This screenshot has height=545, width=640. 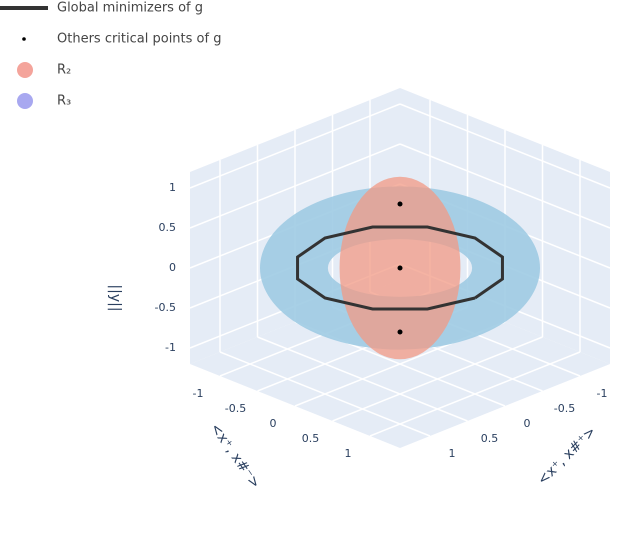 I want to click on legend-label: Global minimizers of g, so click(x=130, y=8).